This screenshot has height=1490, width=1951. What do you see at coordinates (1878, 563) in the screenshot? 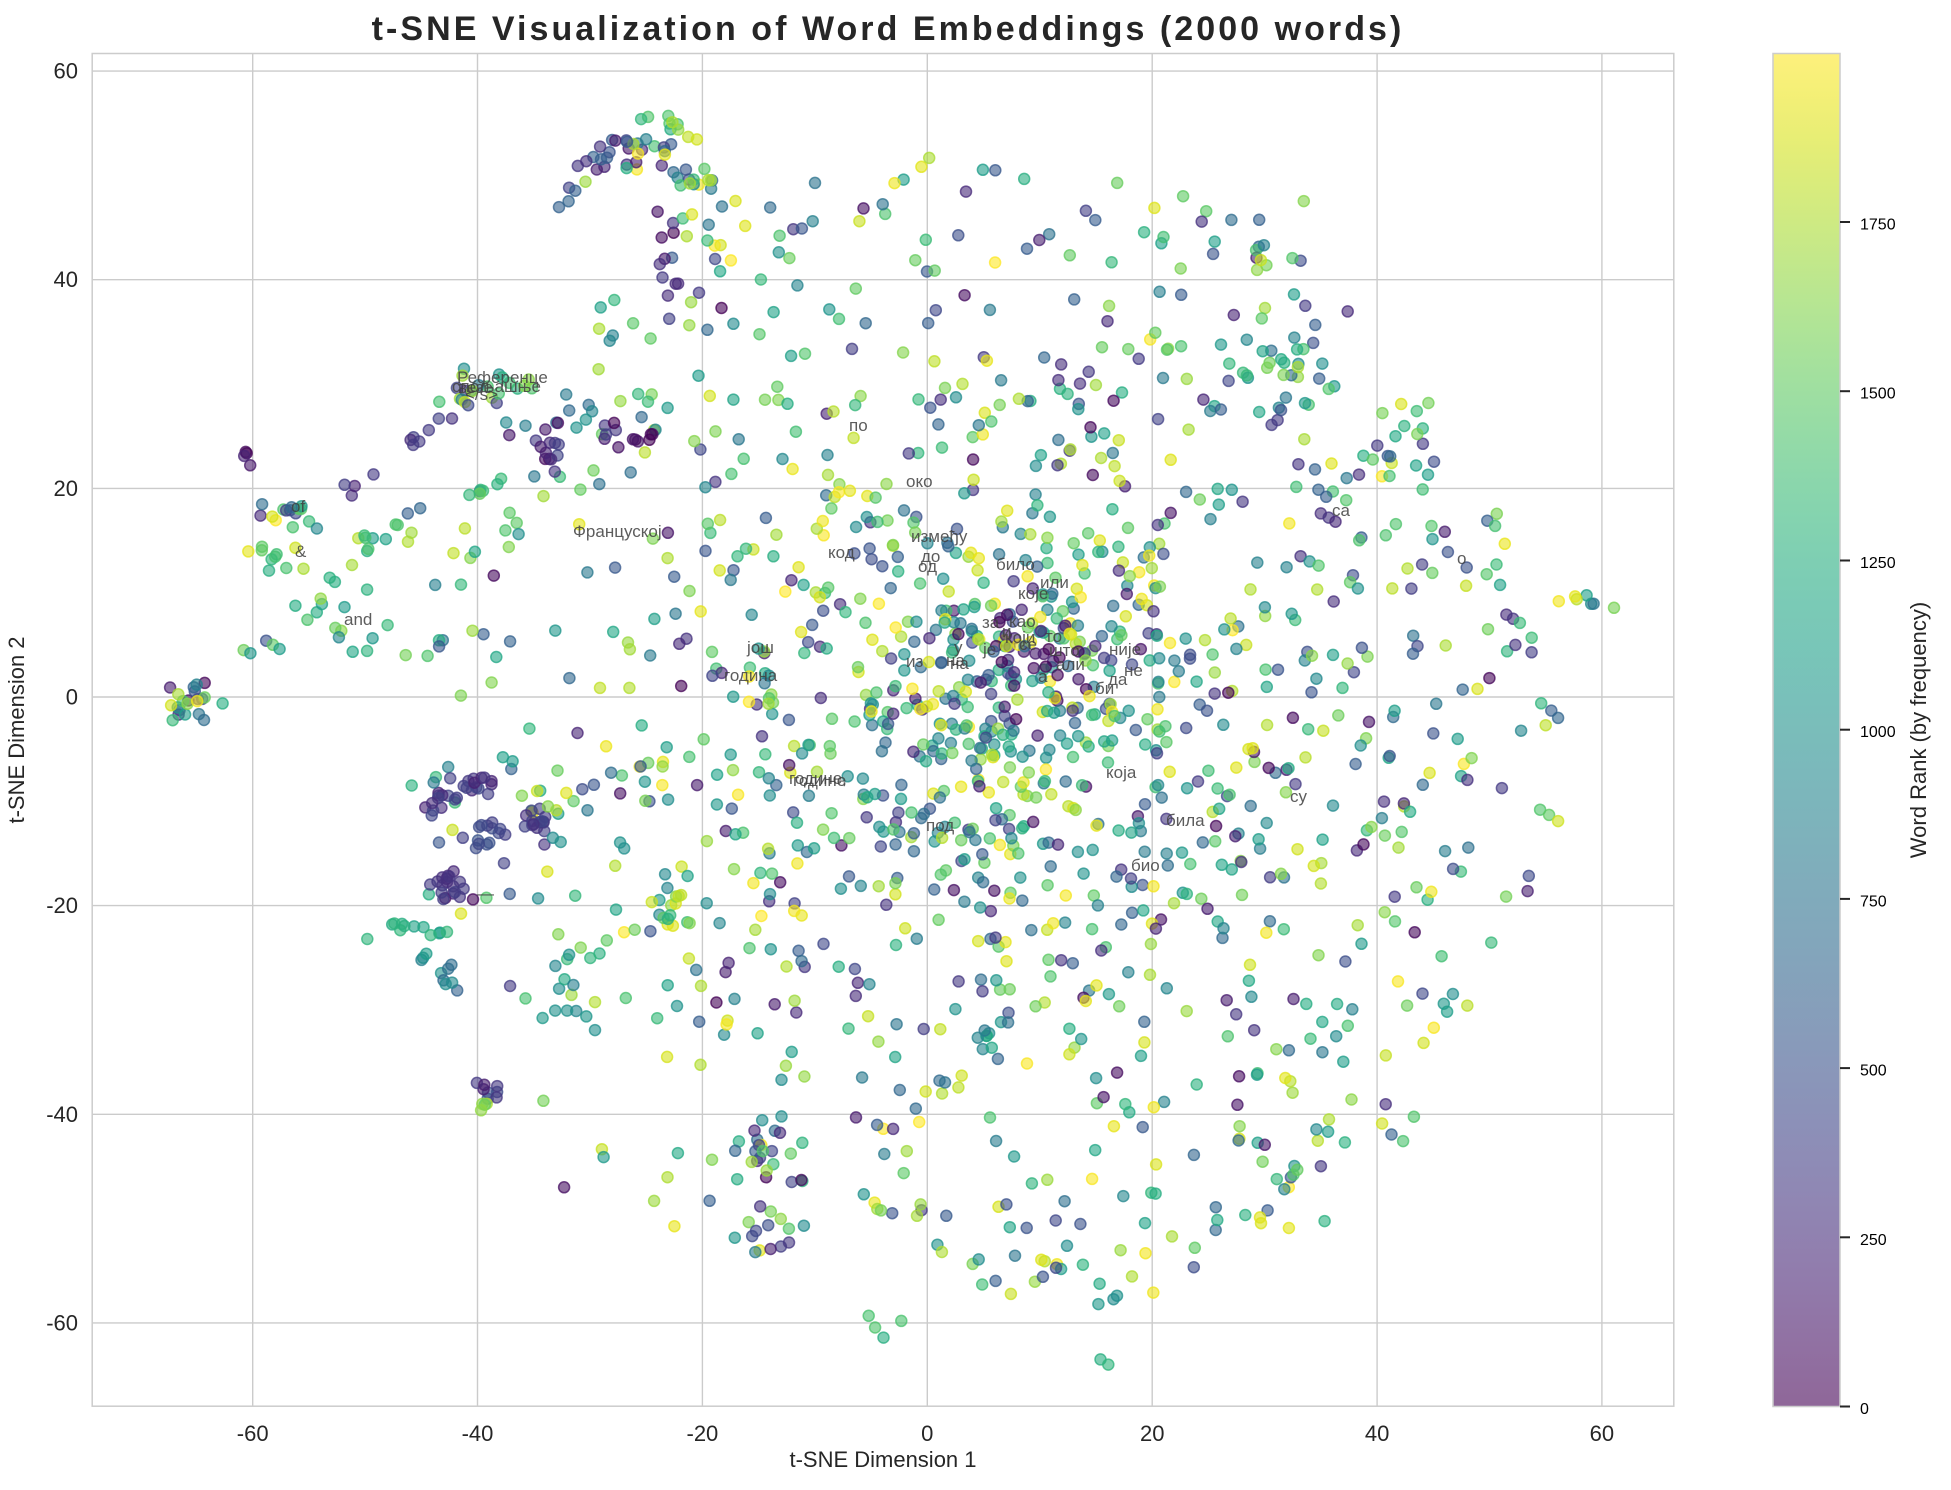
I see `svg-text: 1250` at bounding box center [1878, 563].